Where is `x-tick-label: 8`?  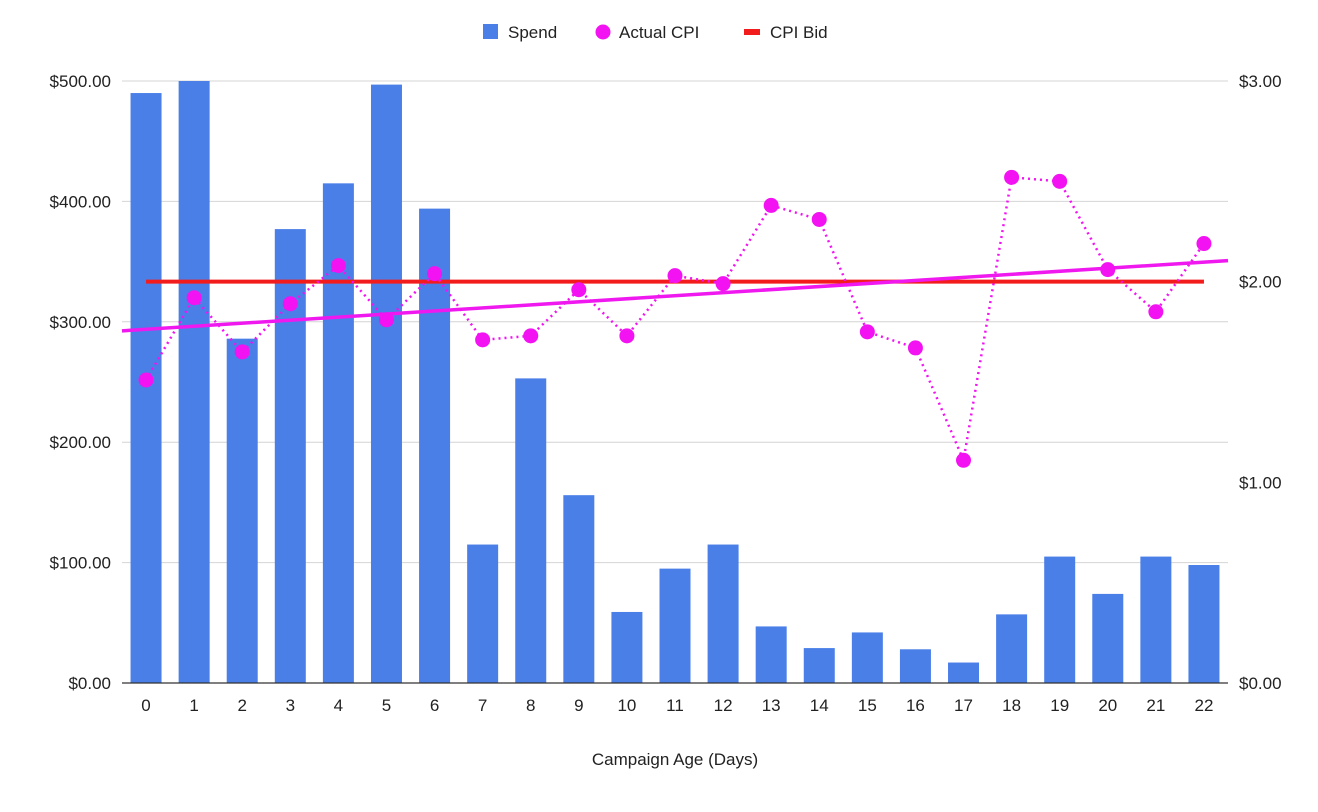
x-tick-label: 8 is located at coordinates (530, 705).